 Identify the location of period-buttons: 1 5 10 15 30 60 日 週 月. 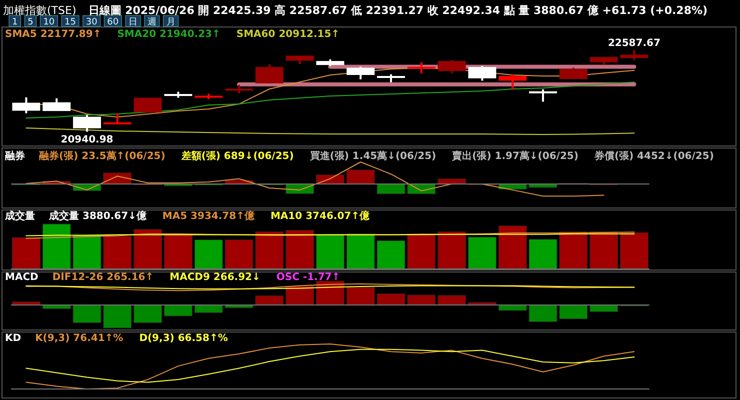
(93, 21).